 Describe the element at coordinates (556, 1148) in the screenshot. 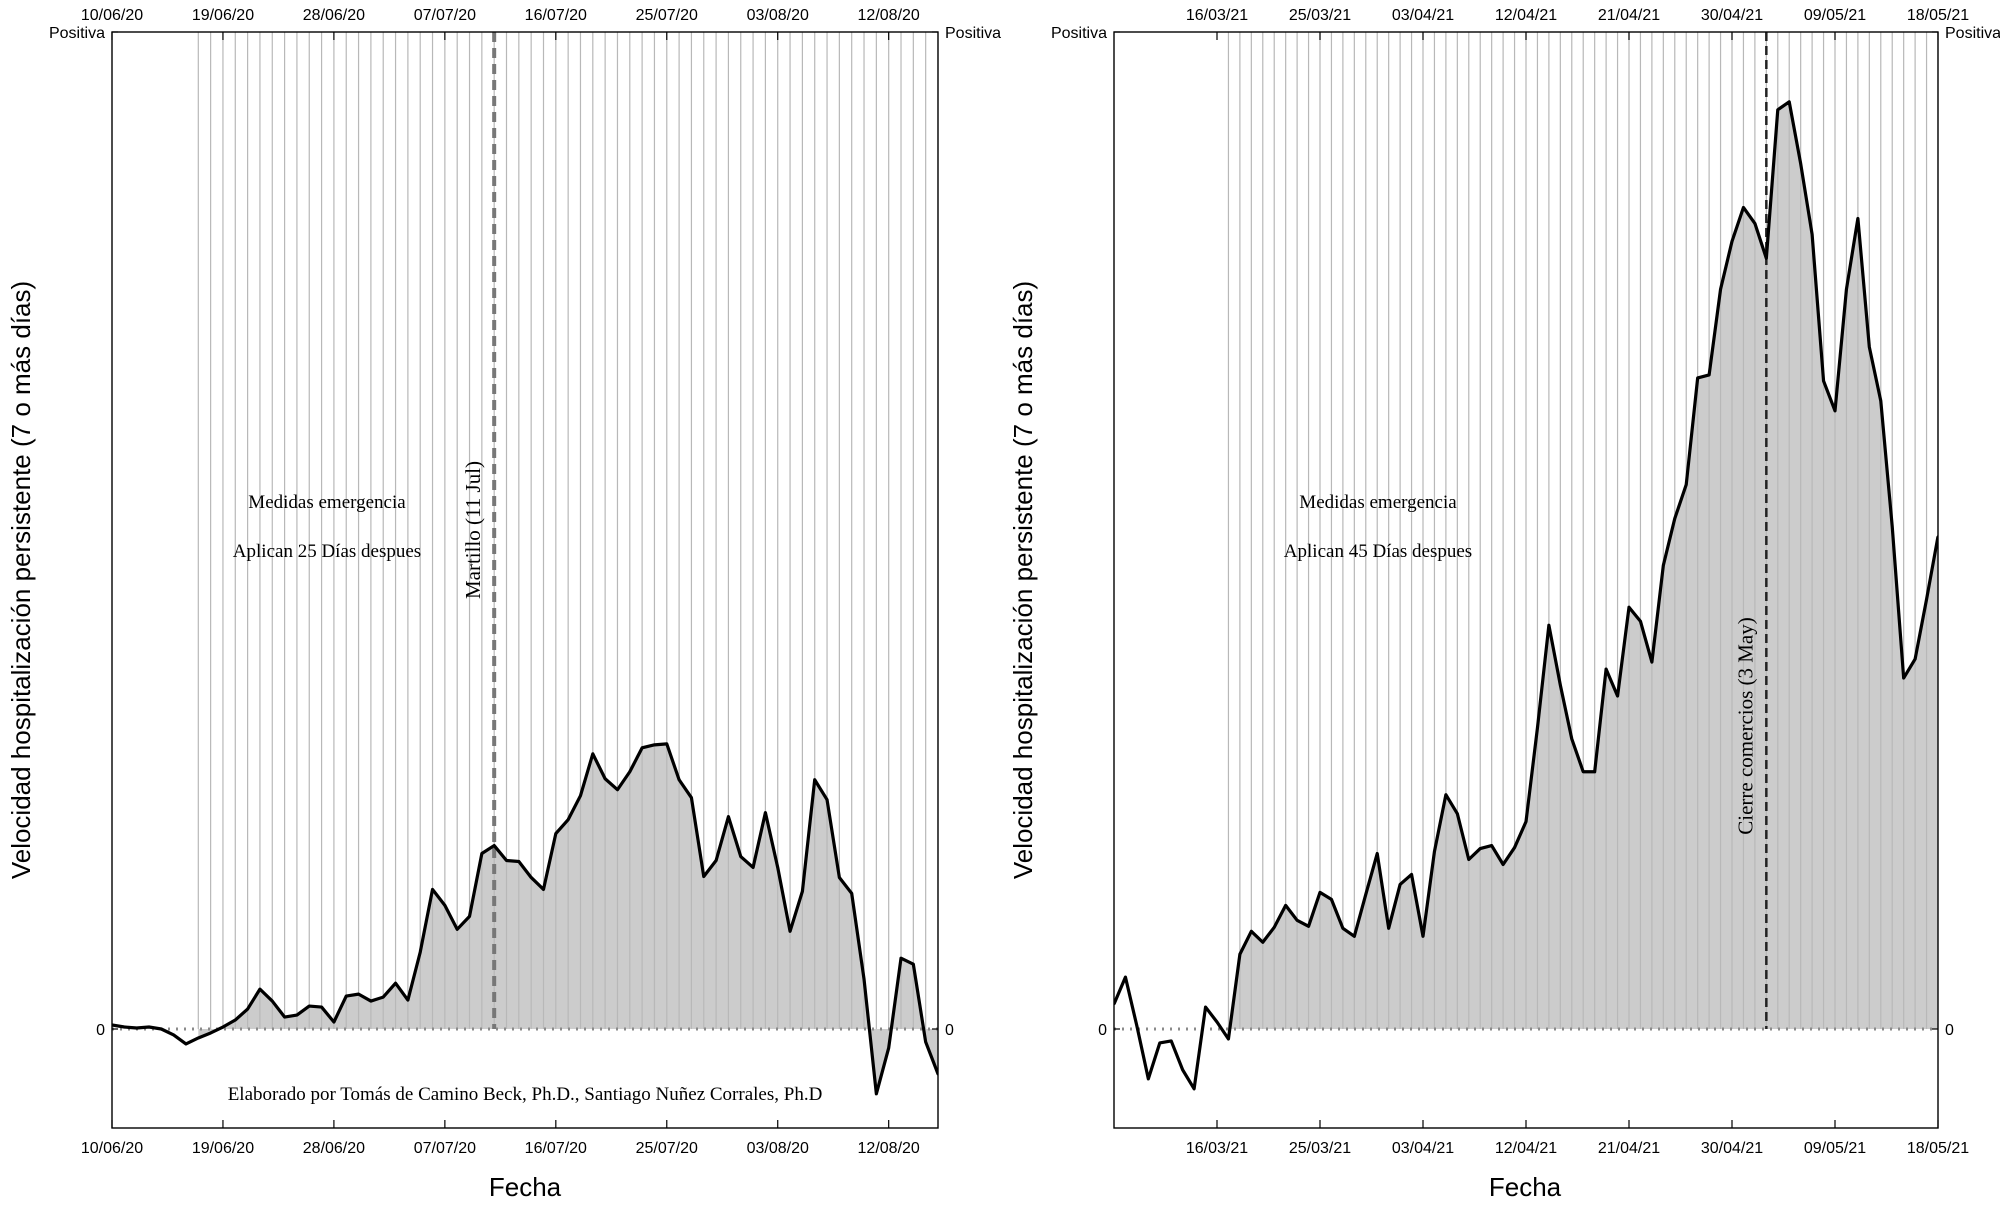

I see `x-tick-label: 16/07/20` at that location.